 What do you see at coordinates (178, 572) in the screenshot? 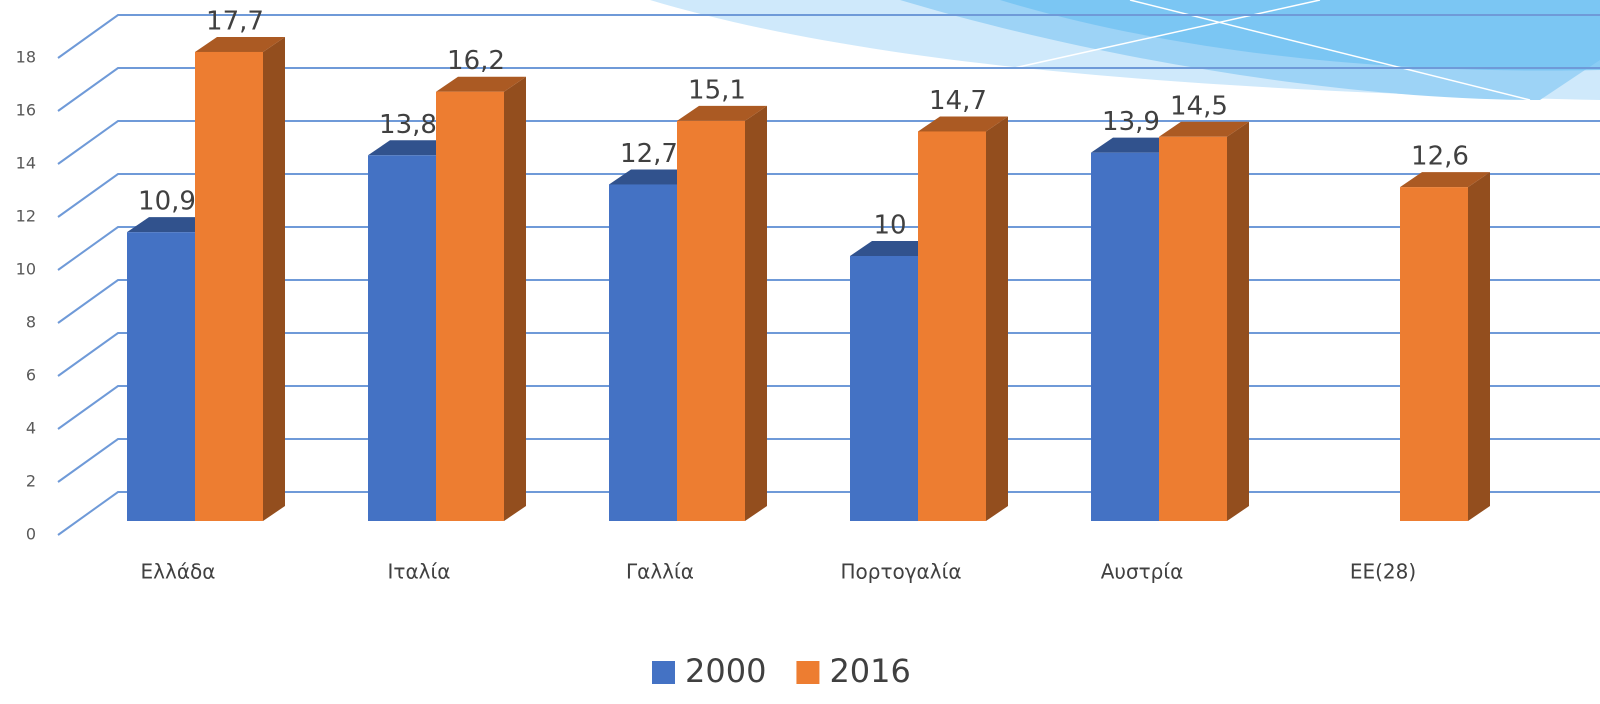
I see `x-tick-label: Ελλάδα` at bounding box center [178, 572].